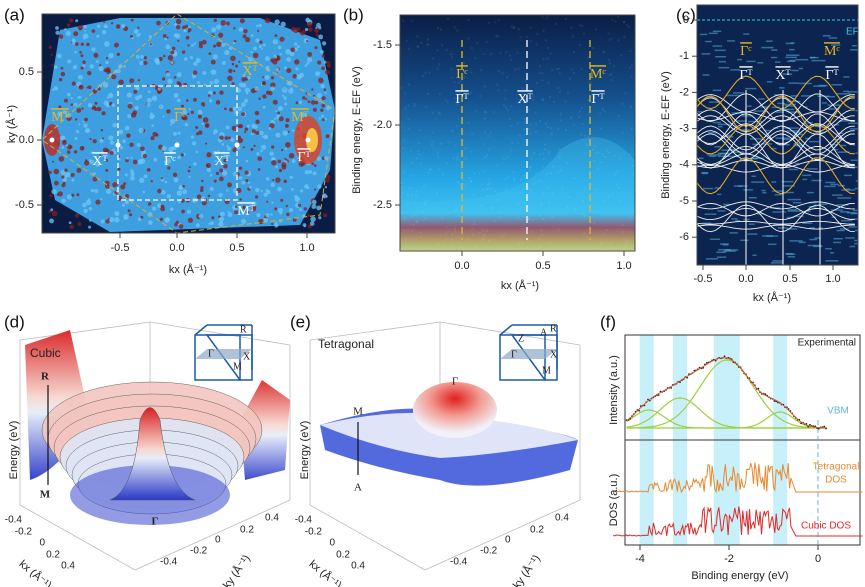 The height and width of the screenshot is (587, 865). What do you see at coordinates (353, 14) in the screenshot?
I see `panel-label: (b)` at bounding box center [353, 14].